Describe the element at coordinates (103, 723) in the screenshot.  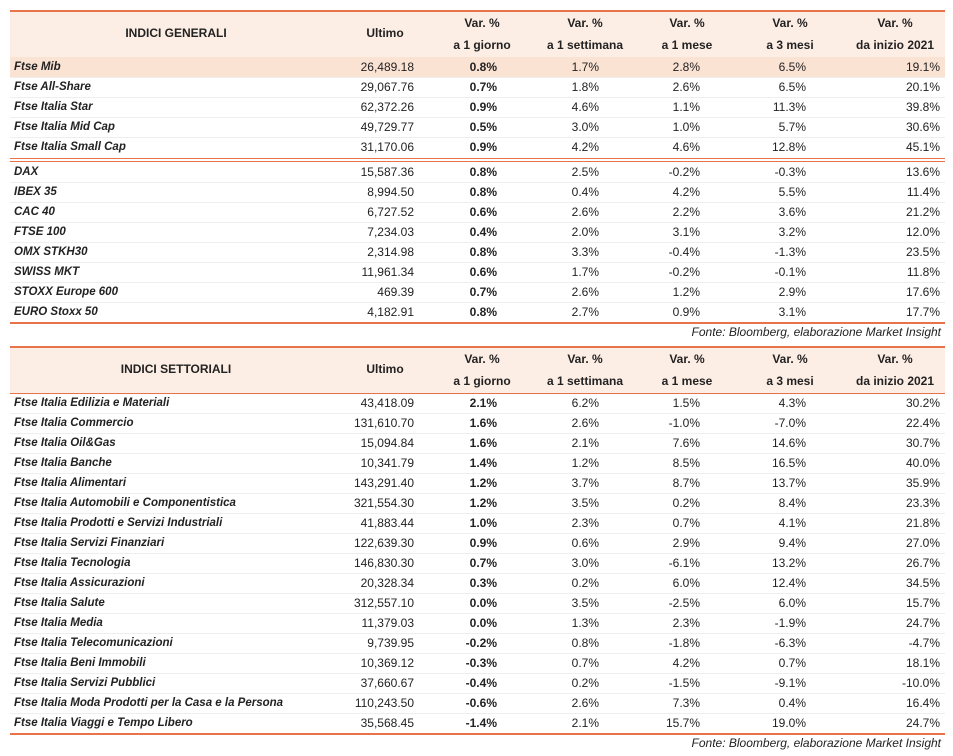
I see `row-label: Ftse Italia Viaggi e Tempo Libero` at that location.